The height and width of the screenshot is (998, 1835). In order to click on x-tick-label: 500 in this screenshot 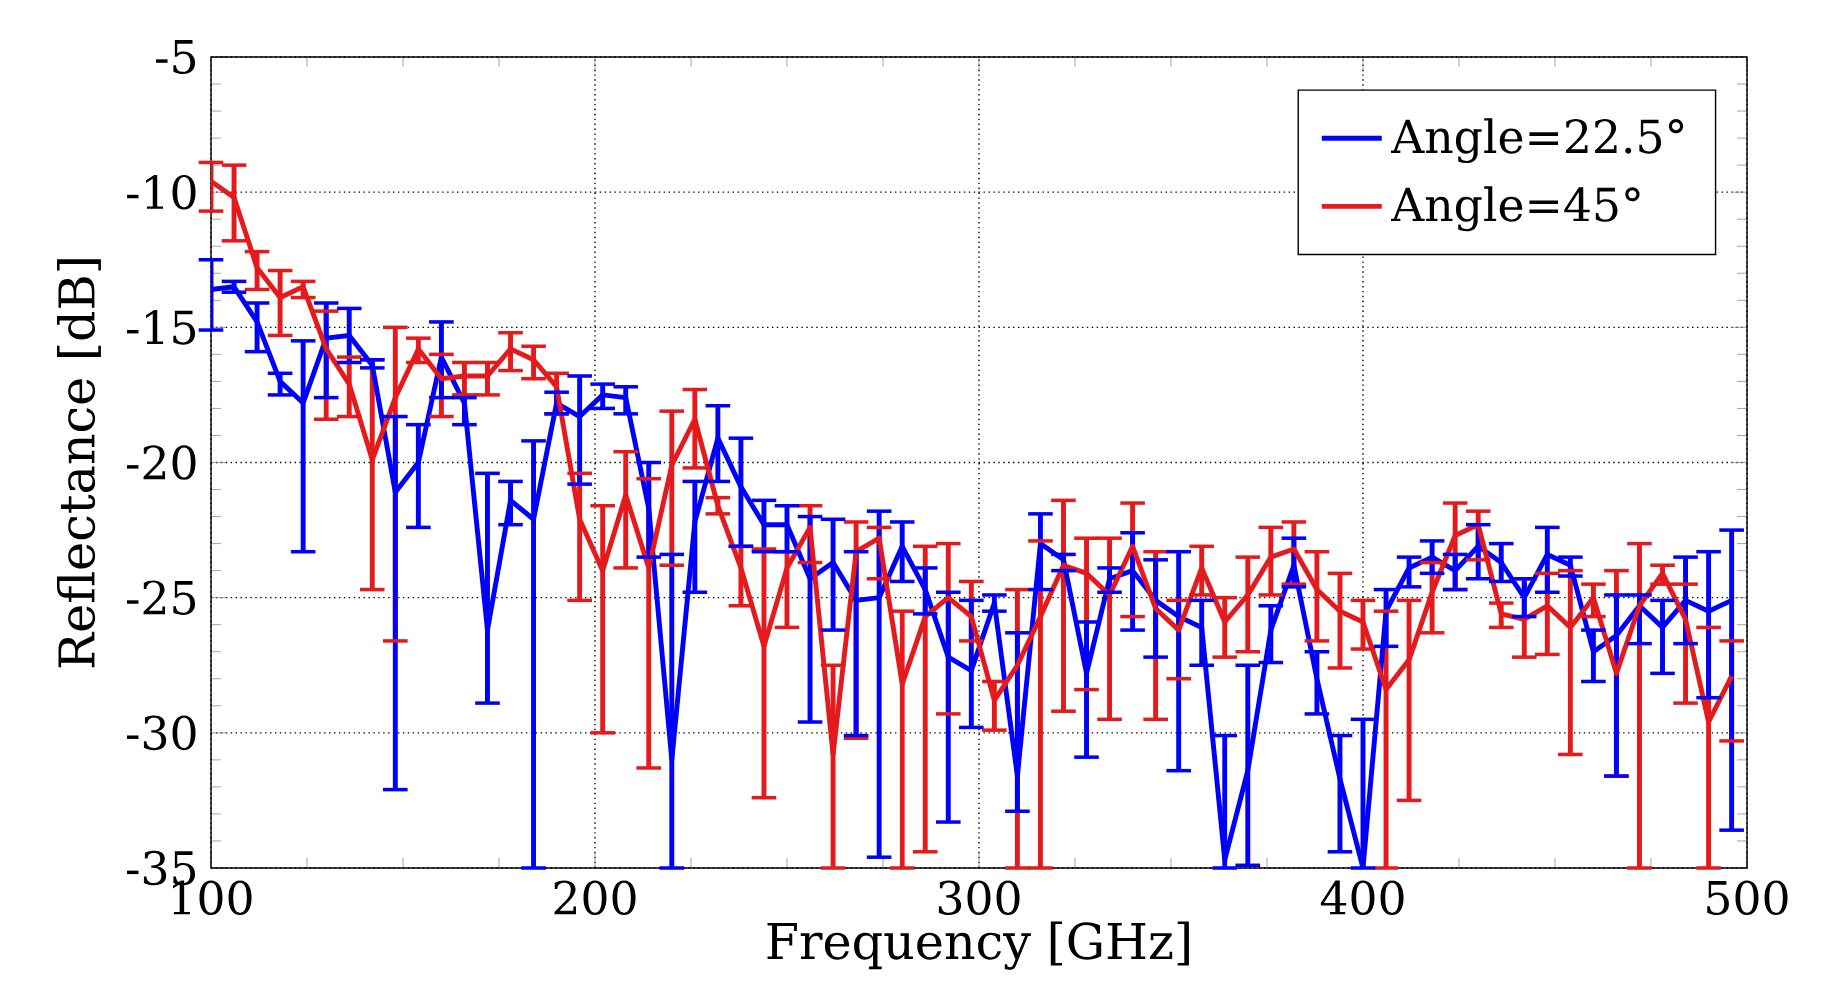, I will do `click(1747, 897)`.